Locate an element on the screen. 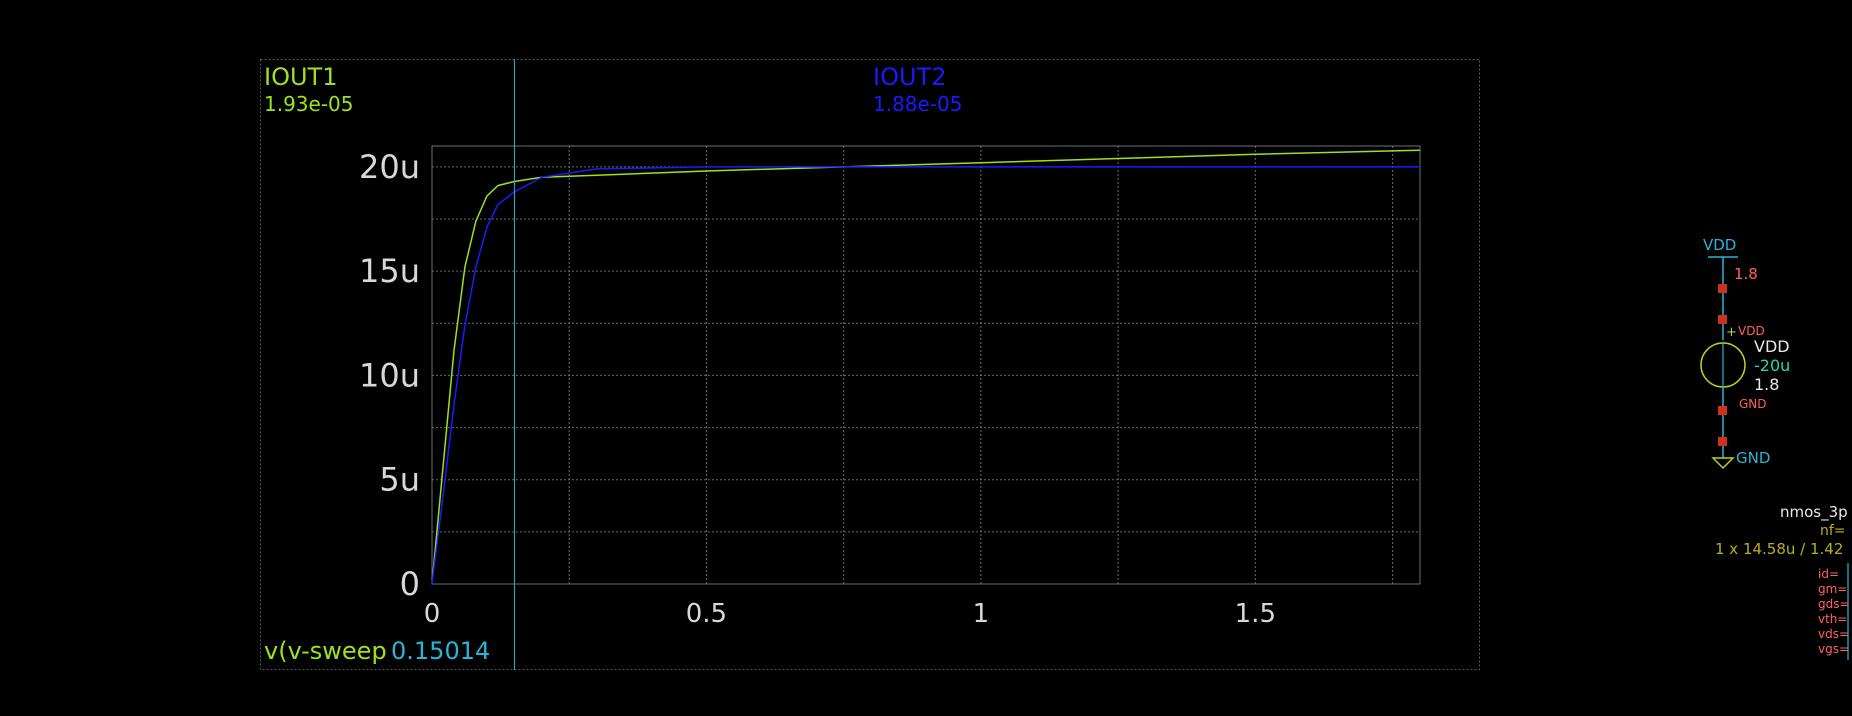 The image size is (1852, 716). source-current: -20u is located at coordinates (1772, 365).